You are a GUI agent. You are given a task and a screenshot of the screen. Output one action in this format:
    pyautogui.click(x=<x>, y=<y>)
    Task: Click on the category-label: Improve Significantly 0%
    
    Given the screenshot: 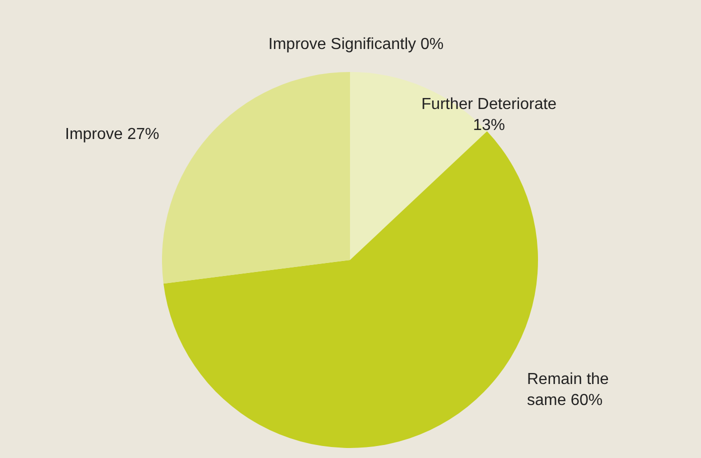 What is the action you would take?
    pyautogui.click(x=356, y=44)
    